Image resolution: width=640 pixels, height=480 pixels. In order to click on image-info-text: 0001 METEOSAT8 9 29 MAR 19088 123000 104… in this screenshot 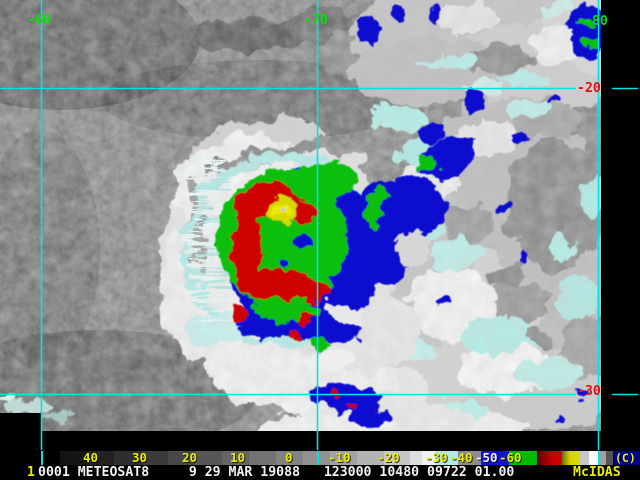, I will do `click(276, 472)`.